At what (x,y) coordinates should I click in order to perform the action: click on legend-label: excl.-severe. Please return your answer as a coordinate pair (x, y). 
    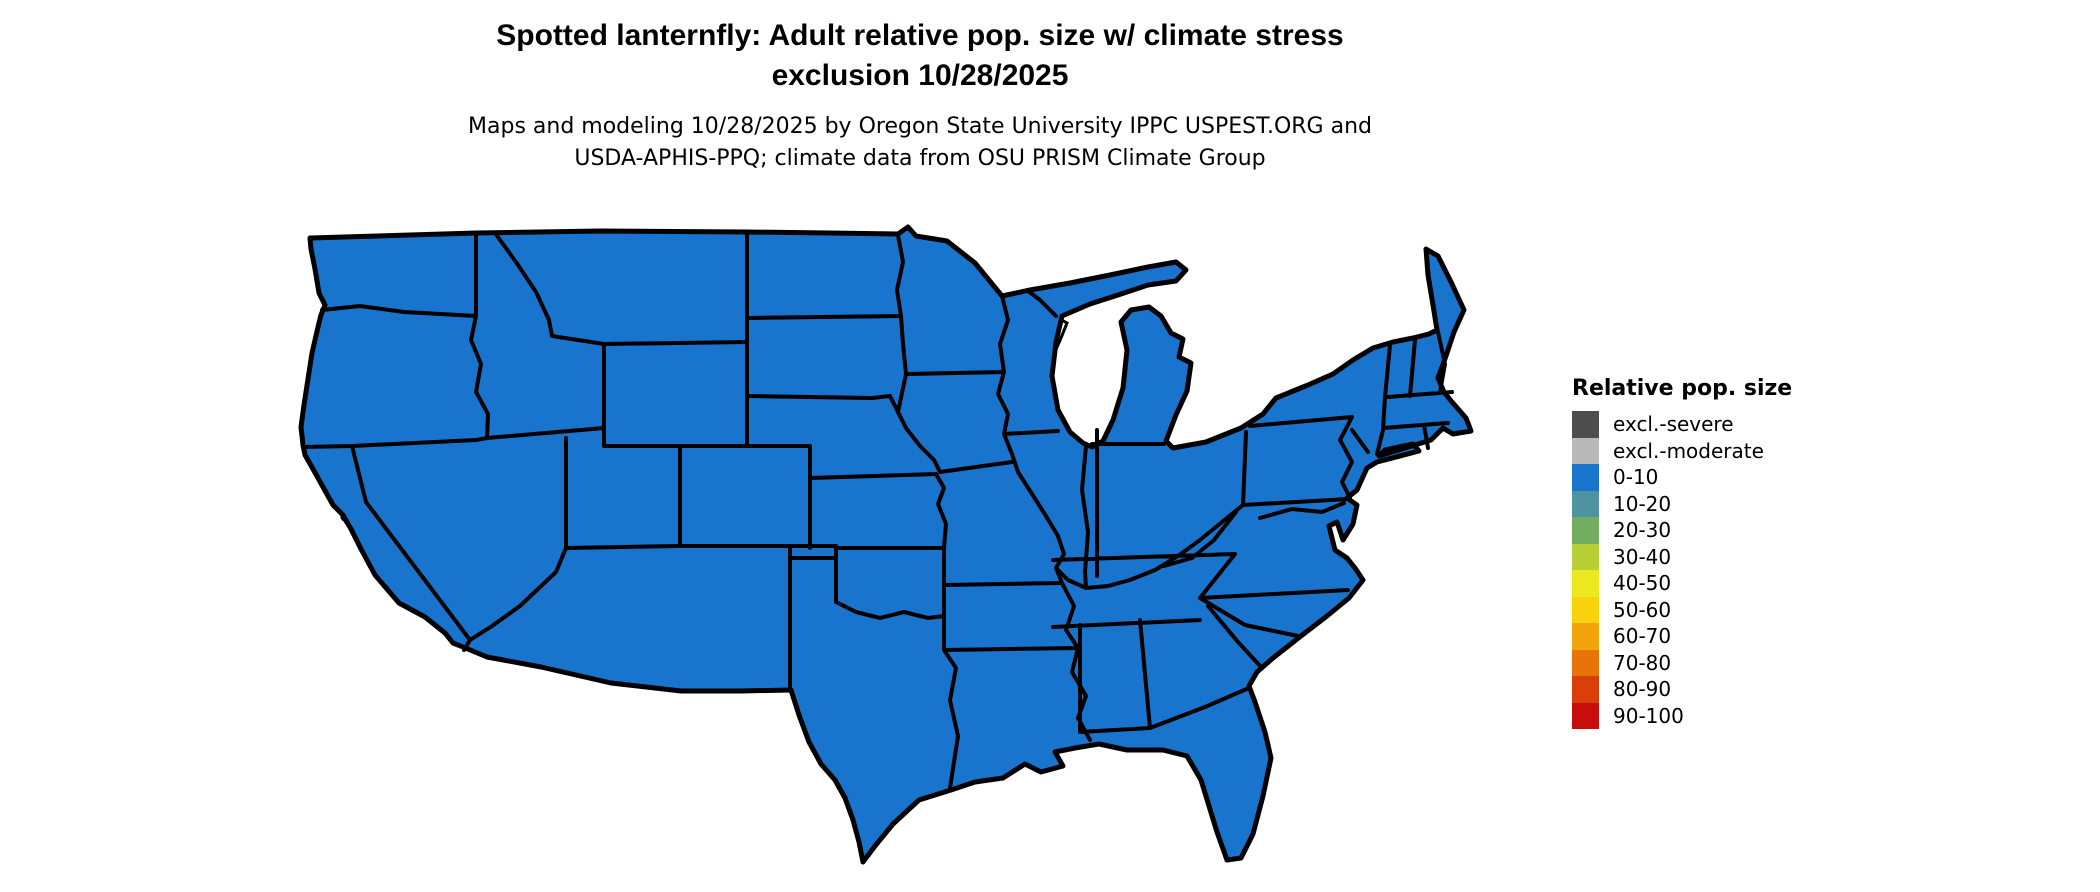
    Looking at the image, I should click on (1673, 424).